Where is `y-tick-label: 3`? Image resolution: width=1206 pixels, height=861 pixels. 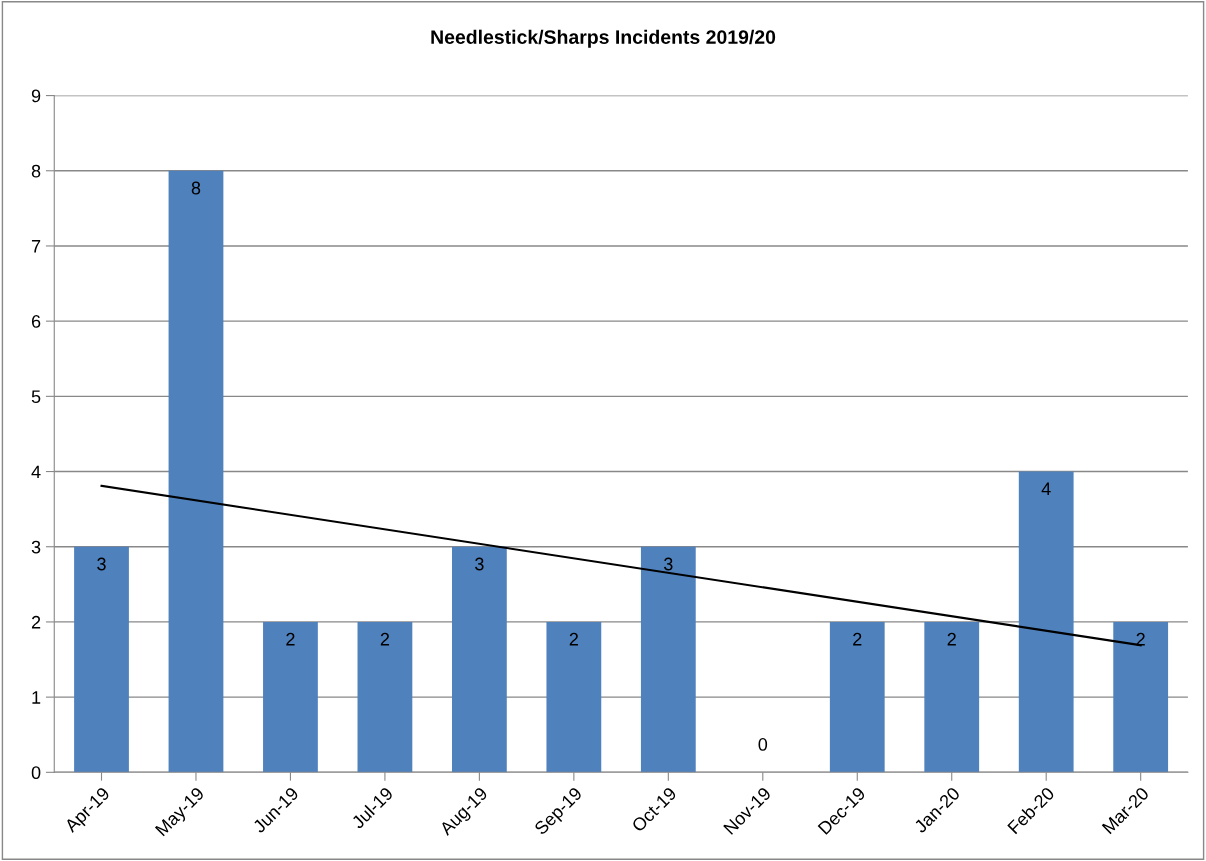 y-tick-label: 3 is located at coordinates (36, 547).